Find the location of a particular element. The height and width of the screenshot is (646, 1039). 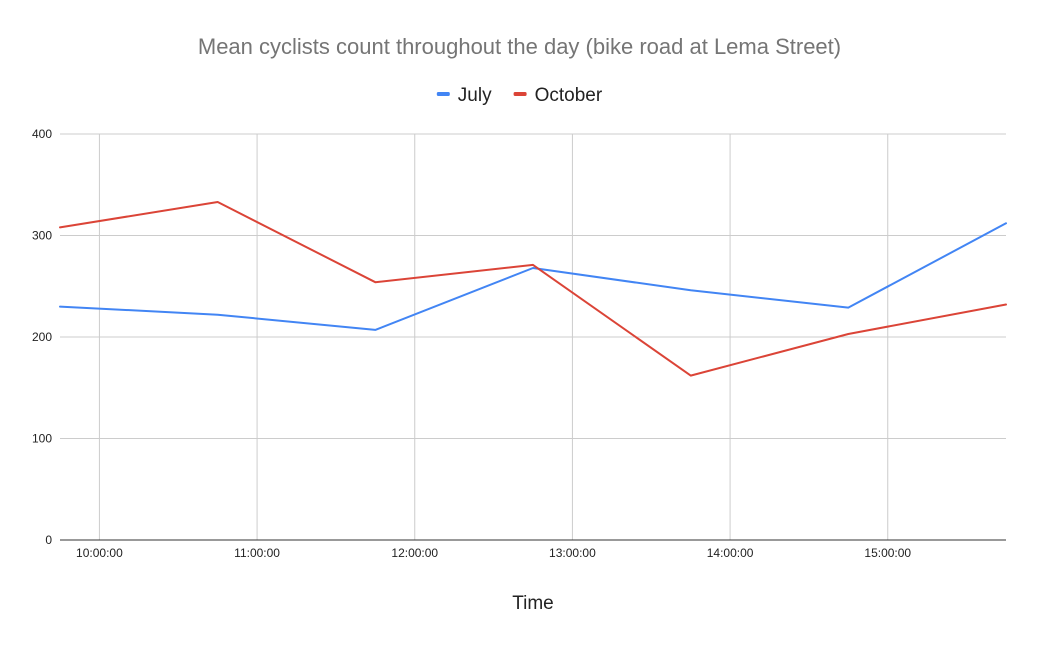

y-tick-labels: 0 100 200 300 400 is located at coordinates (42, 337).